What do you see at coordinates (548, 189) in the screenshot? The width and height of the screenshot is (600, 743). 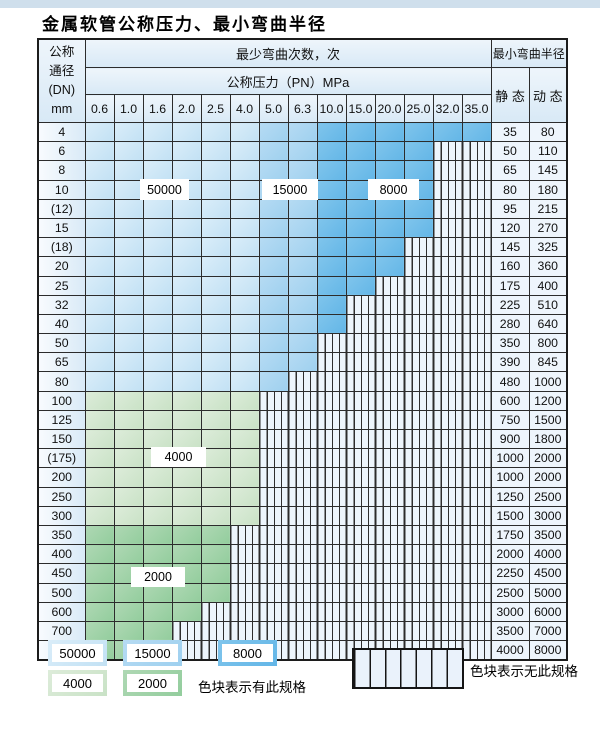 I see `dynamic-value-cell: 180` at bounding box center [548, 189].